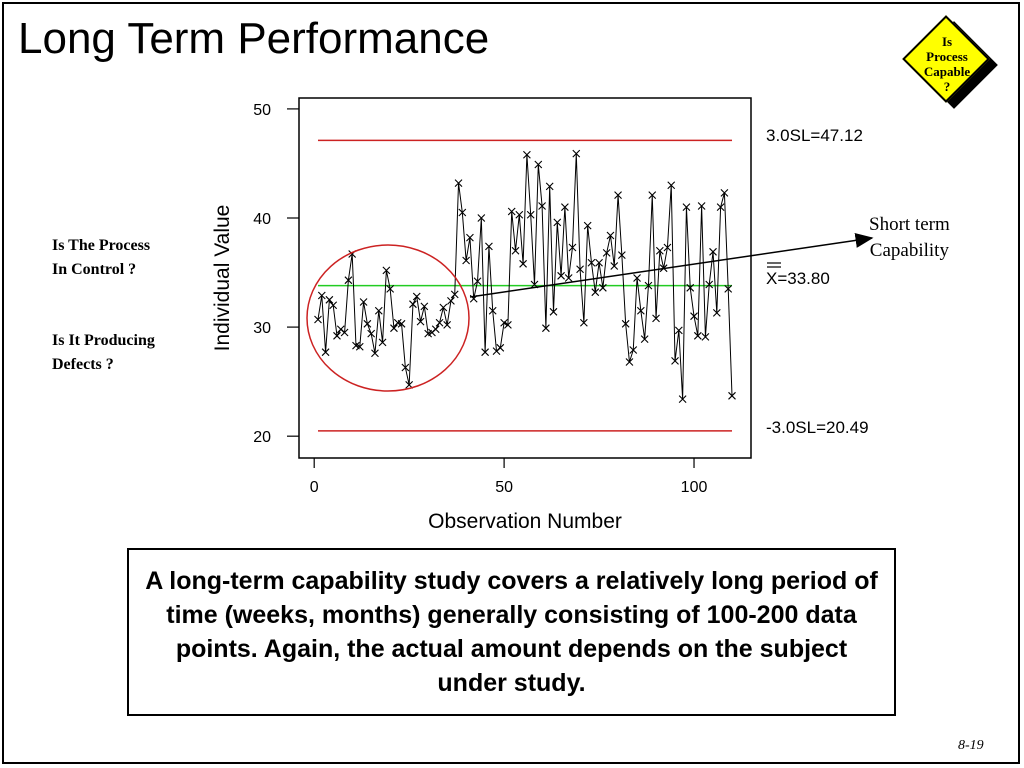 This screenshot has height=768, width=1024. Describe the element at coordinates (262, 328) in the screenshot. I see `y-tick-label: 30` at that location.